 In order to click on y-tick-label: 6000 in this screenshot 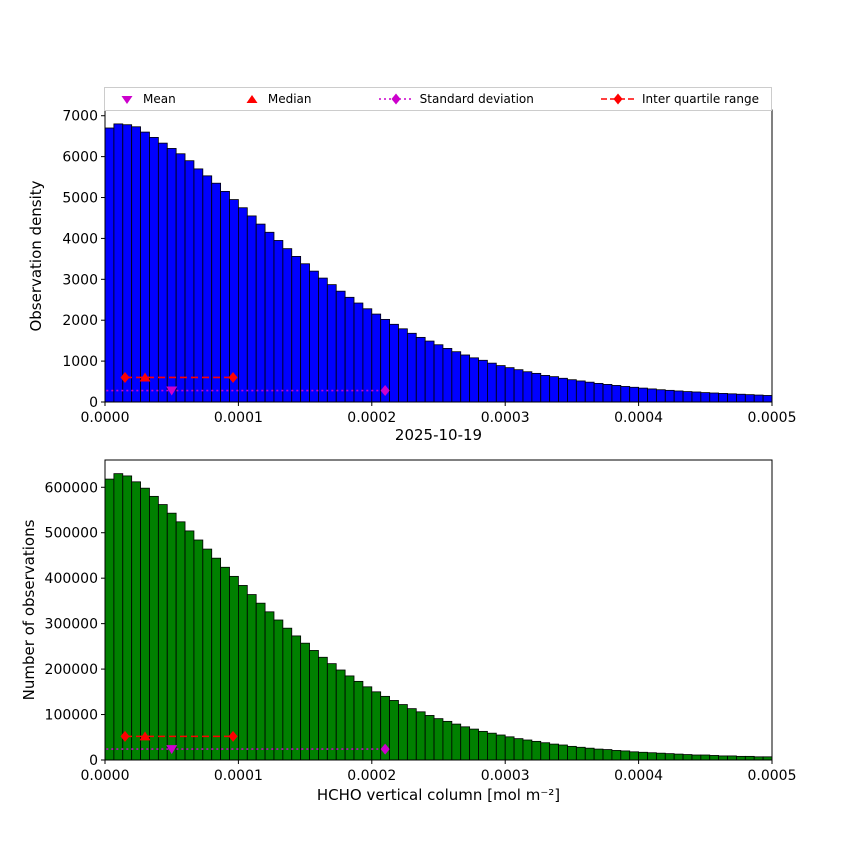, I will do `click(80, 158)`.